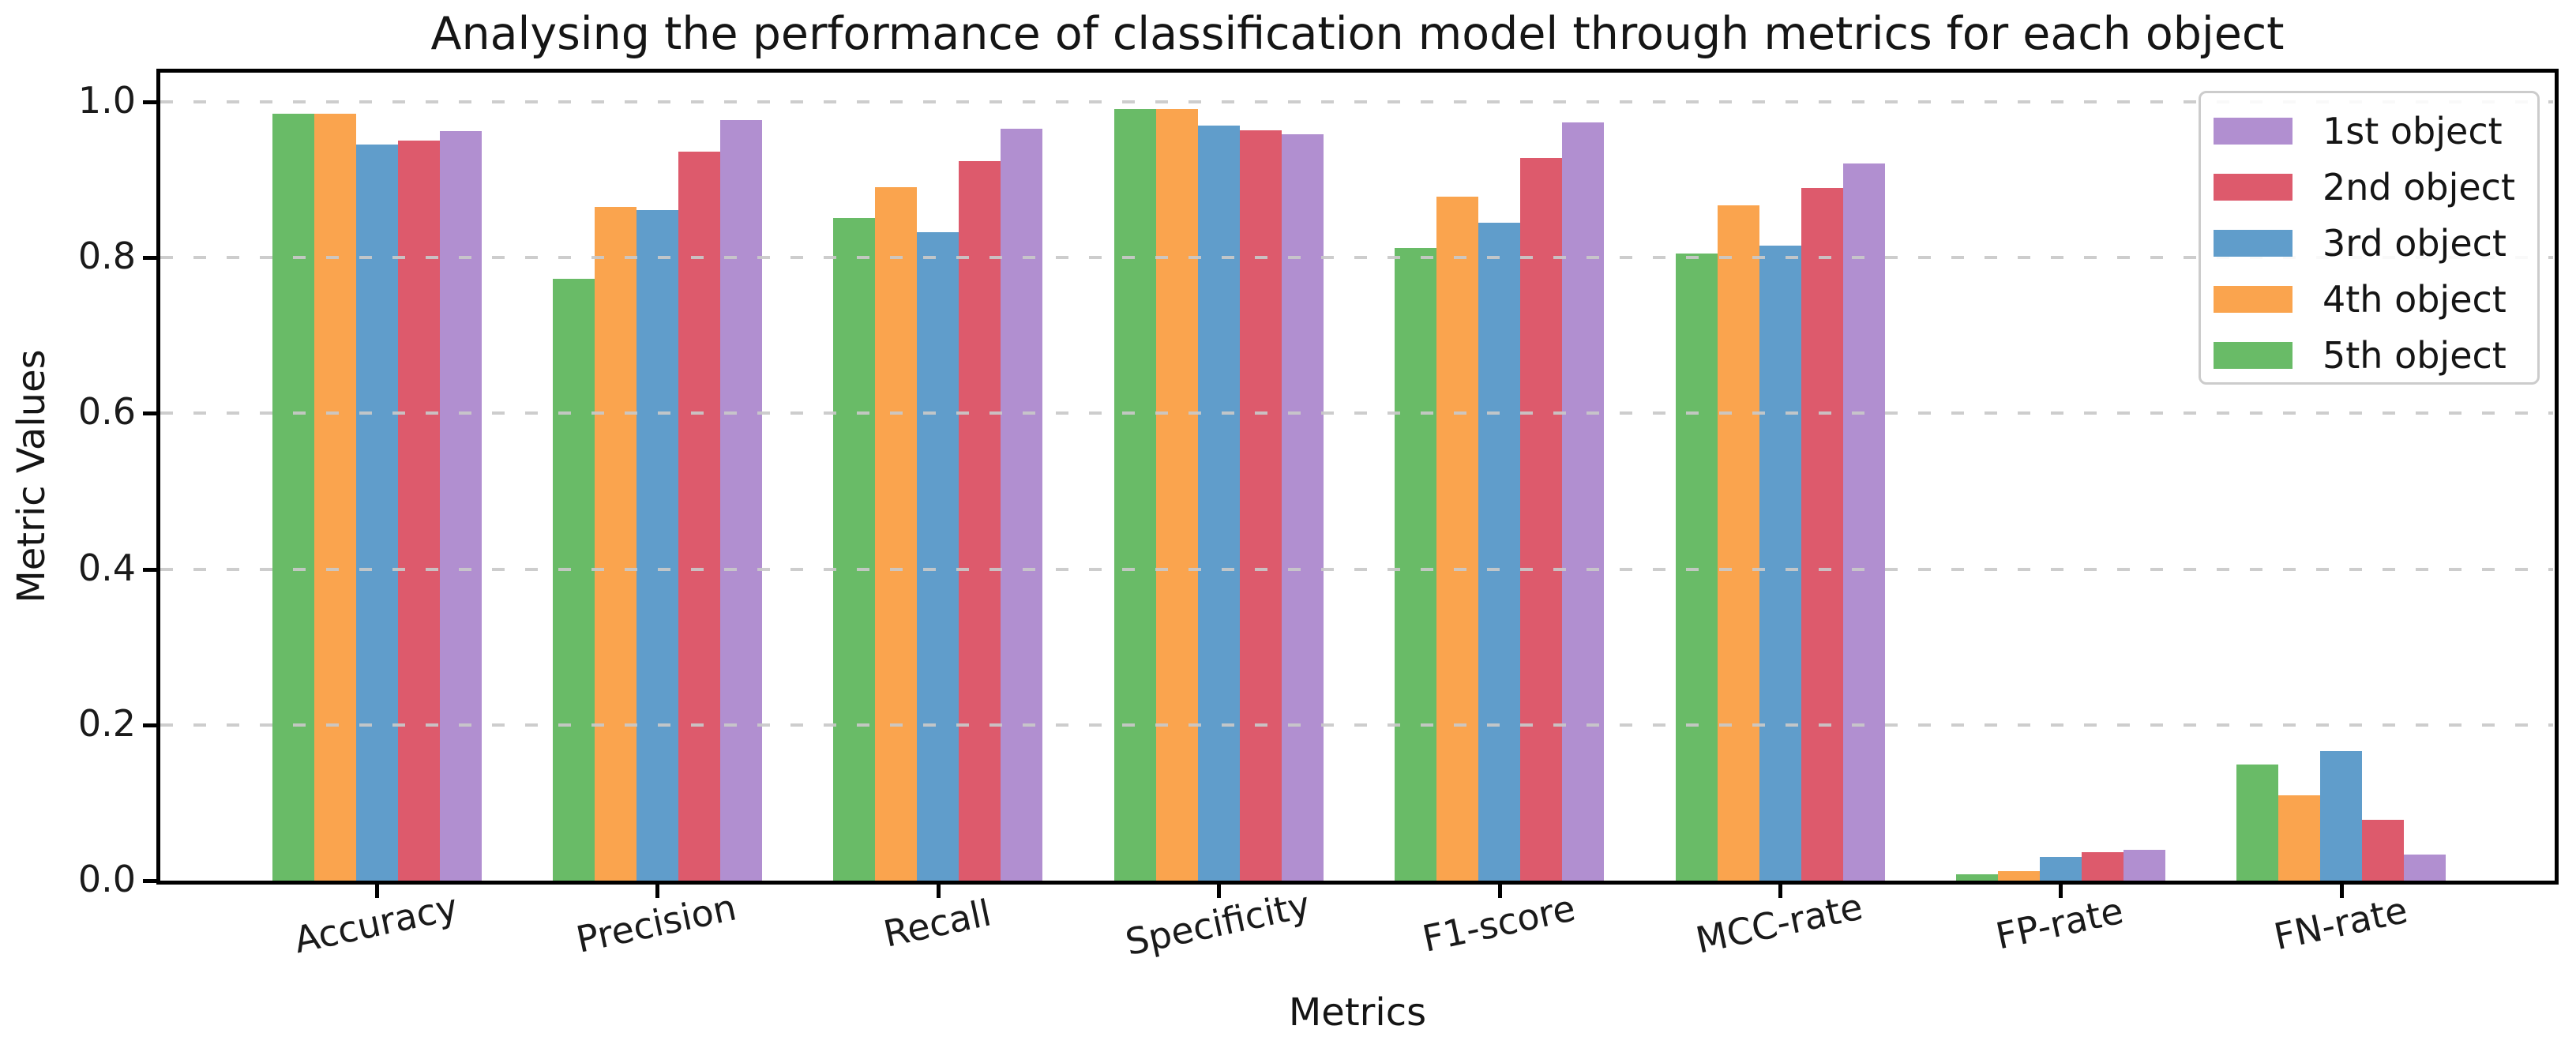 The height and width of the screenshot is (1052, 2576). What do you see at coordinates (106, 723) in the screenshot?
I see `y-tick-label: 0.2` at bounding box center [106, 723].